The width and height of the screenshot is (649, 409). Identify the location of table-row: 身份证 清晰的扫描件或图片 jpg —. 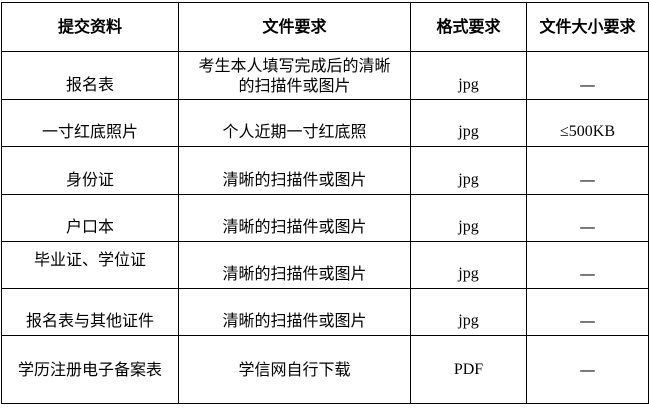
(325, 170).